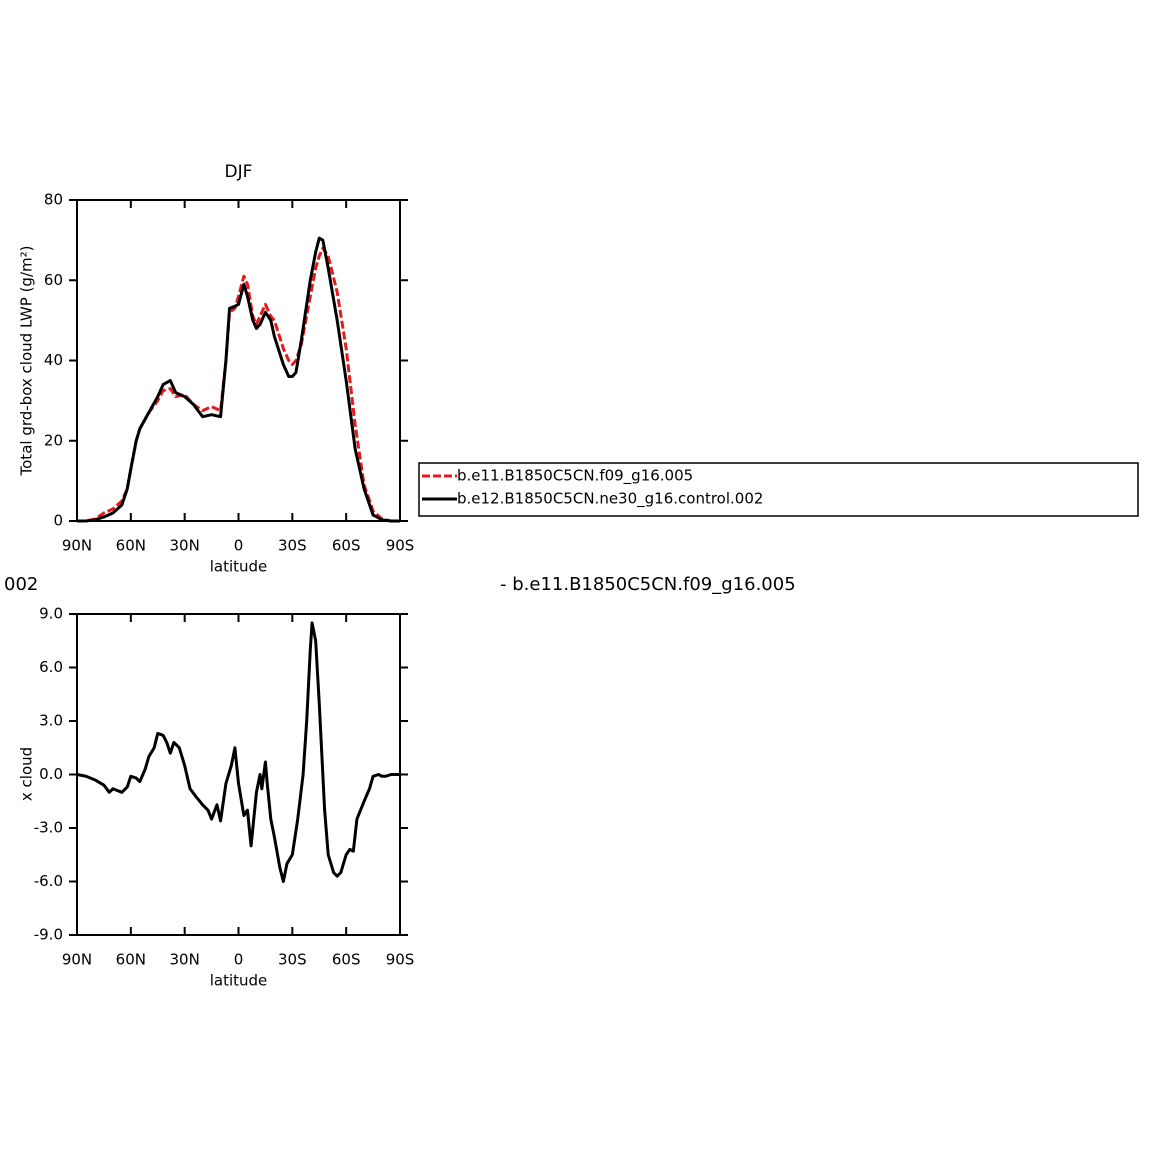 The height and width of the screenshot is (1153, 1156). Describe the element at coordinates (51, 721) in the screenshot. I see `y-tick-label: 3.0` at that location.